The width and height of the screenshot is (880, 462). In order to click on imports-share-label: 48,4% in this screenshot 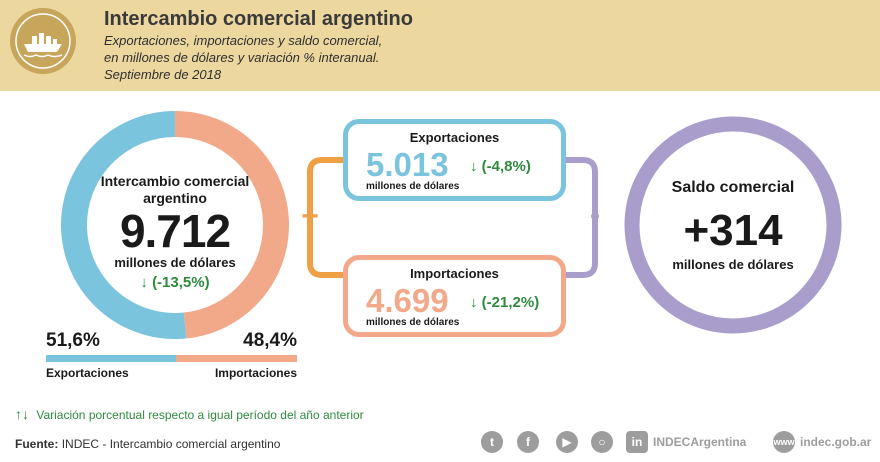, I will do `click(270, 340)`.